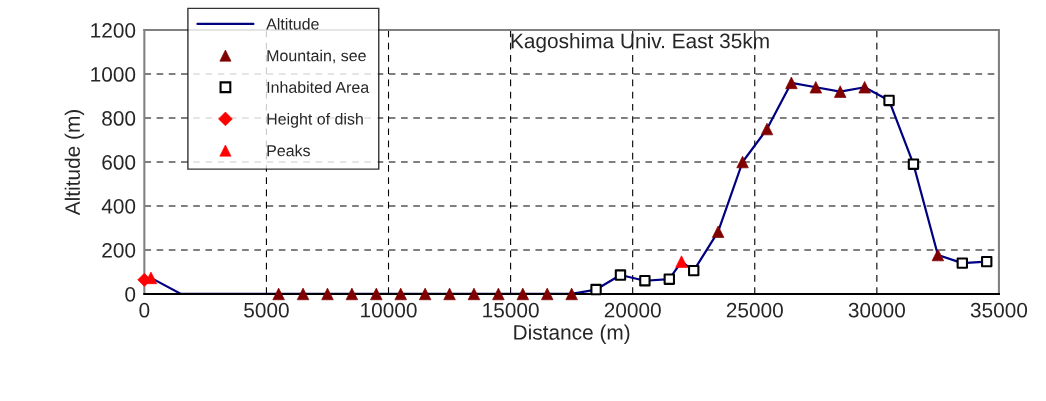 The height and width of the screenshot is (401, 1046). I want to click on x-tick-label: 5000, so click(266, 310).